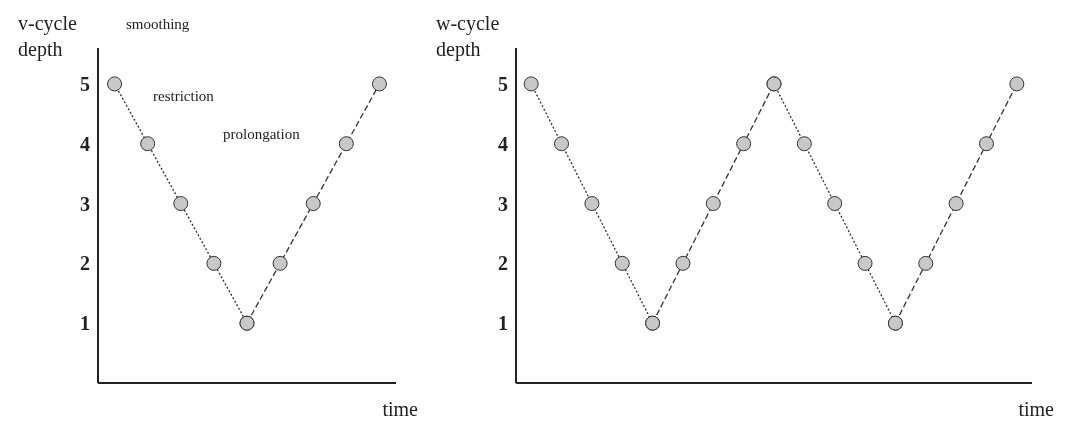 The width and height of the screenshot is (1070, 435). I want to click on y-axis-title: v-cycle depth, so click(48, 36).